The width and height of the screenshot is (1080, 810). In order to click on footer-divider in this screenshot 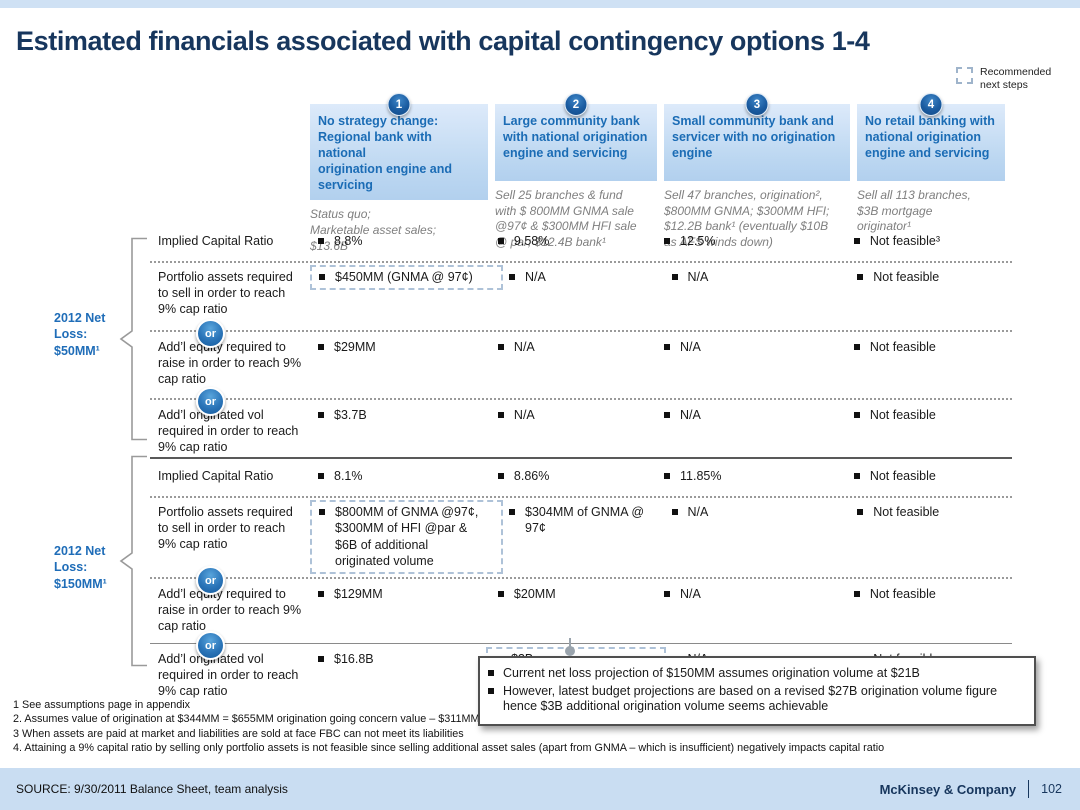, I will do `click(1029, 789)`.